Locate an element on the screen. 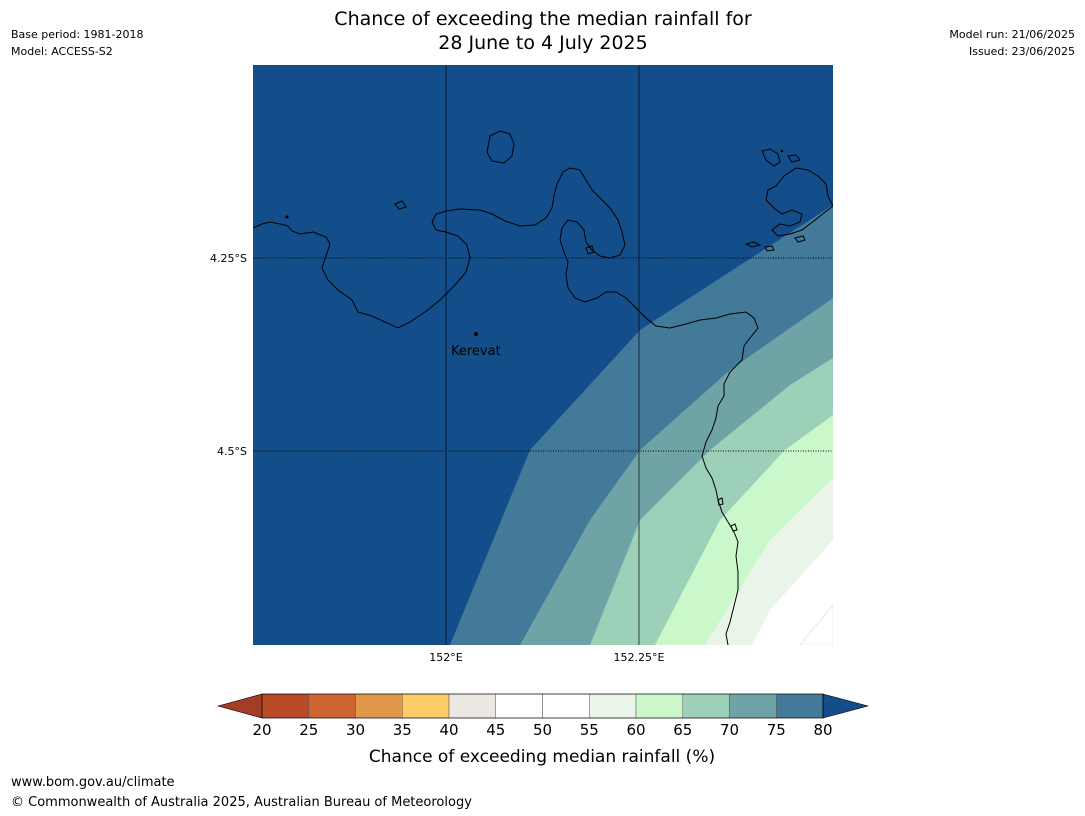 The width and height of the screenshot is (1085, 816). colorbar-tick-label: 60 is located at coordinates (635, 730).